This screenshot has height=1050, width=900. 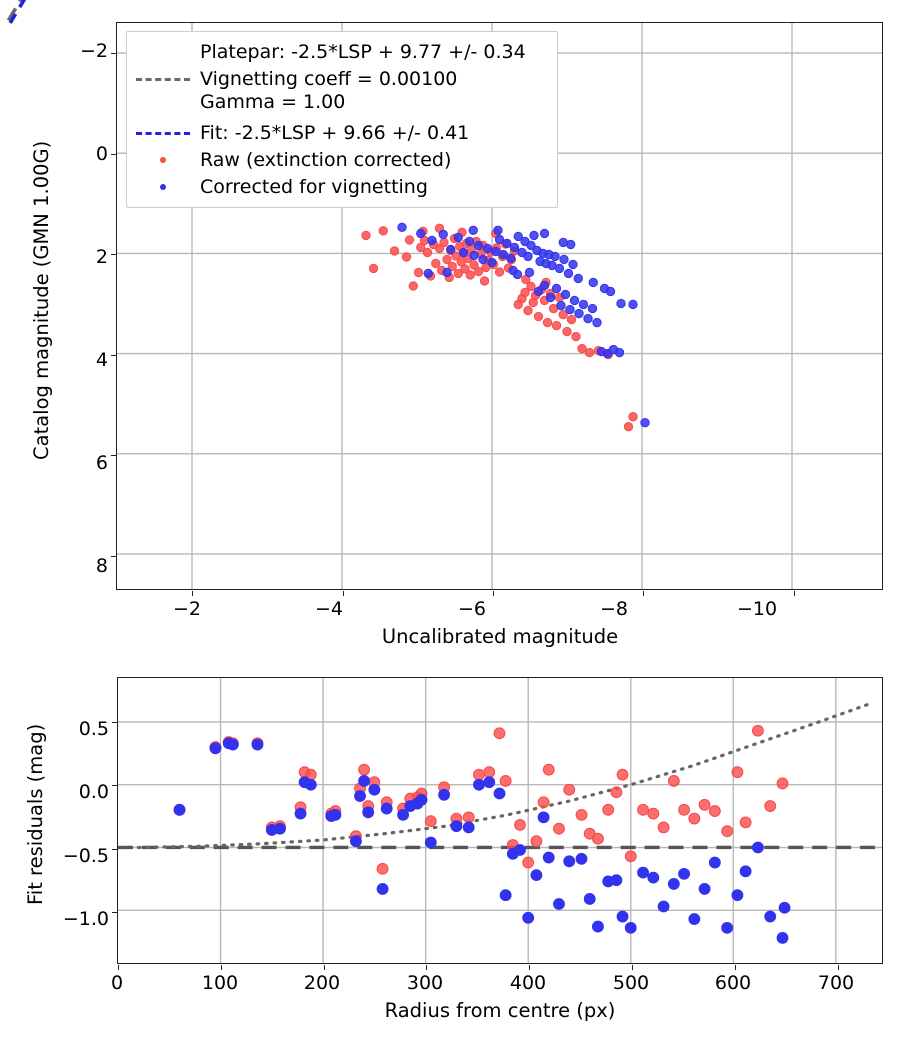 I want to click on legend-entry-raw: Raw (extinction corrected), so click(x=342, y=159).